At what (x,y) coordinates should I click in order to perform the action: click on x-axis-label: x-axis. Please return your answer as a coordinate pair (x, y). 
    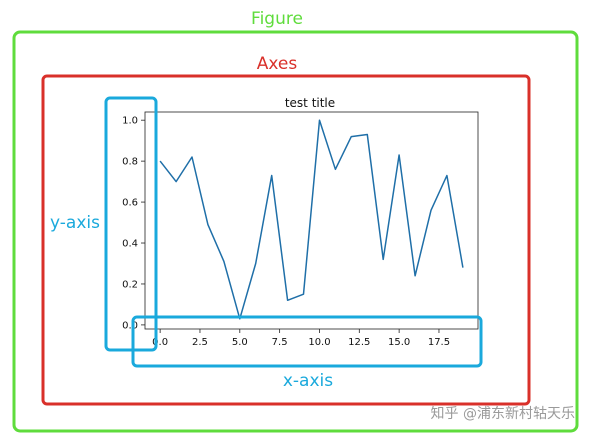
    Looking at the image, I should click on (308, 381).